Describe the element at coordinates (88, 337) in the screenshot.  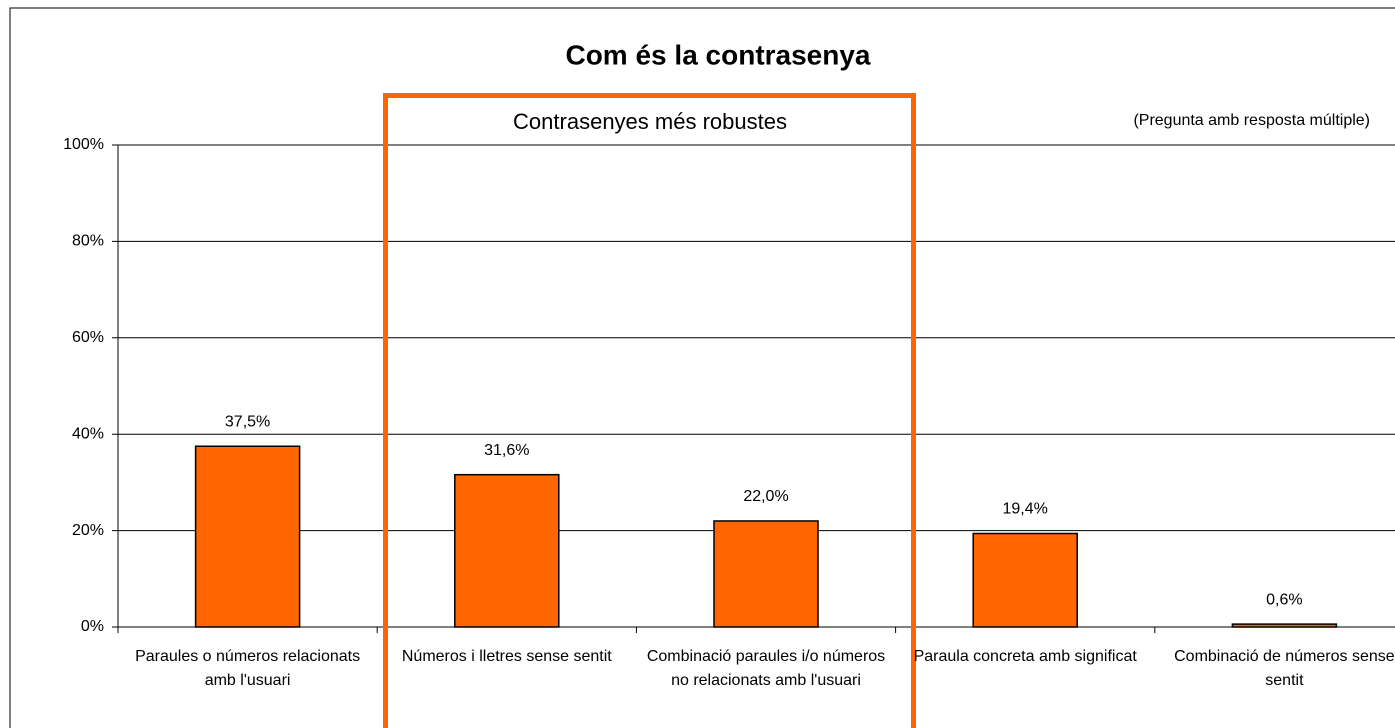
I see `y-tick-label: 60%` at that location.